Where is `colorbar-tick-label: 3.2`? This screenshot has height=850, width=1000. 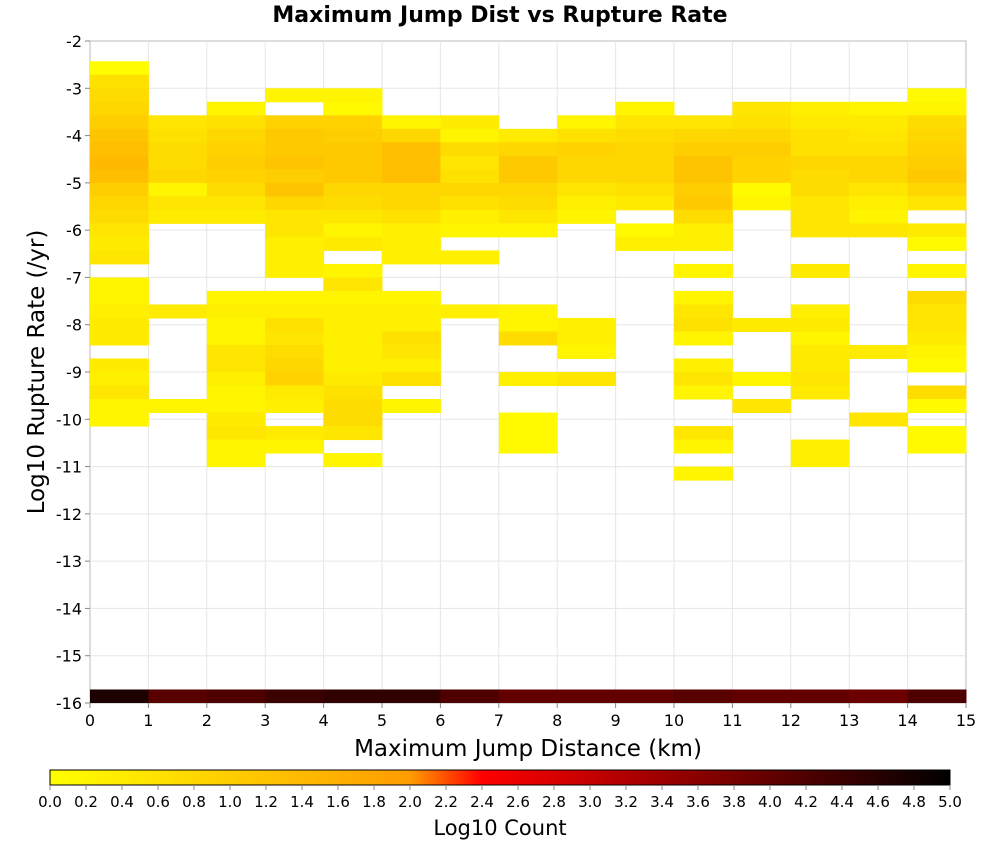
colorbar-tick-label: 3.2 is located at coordinates (626, 802).